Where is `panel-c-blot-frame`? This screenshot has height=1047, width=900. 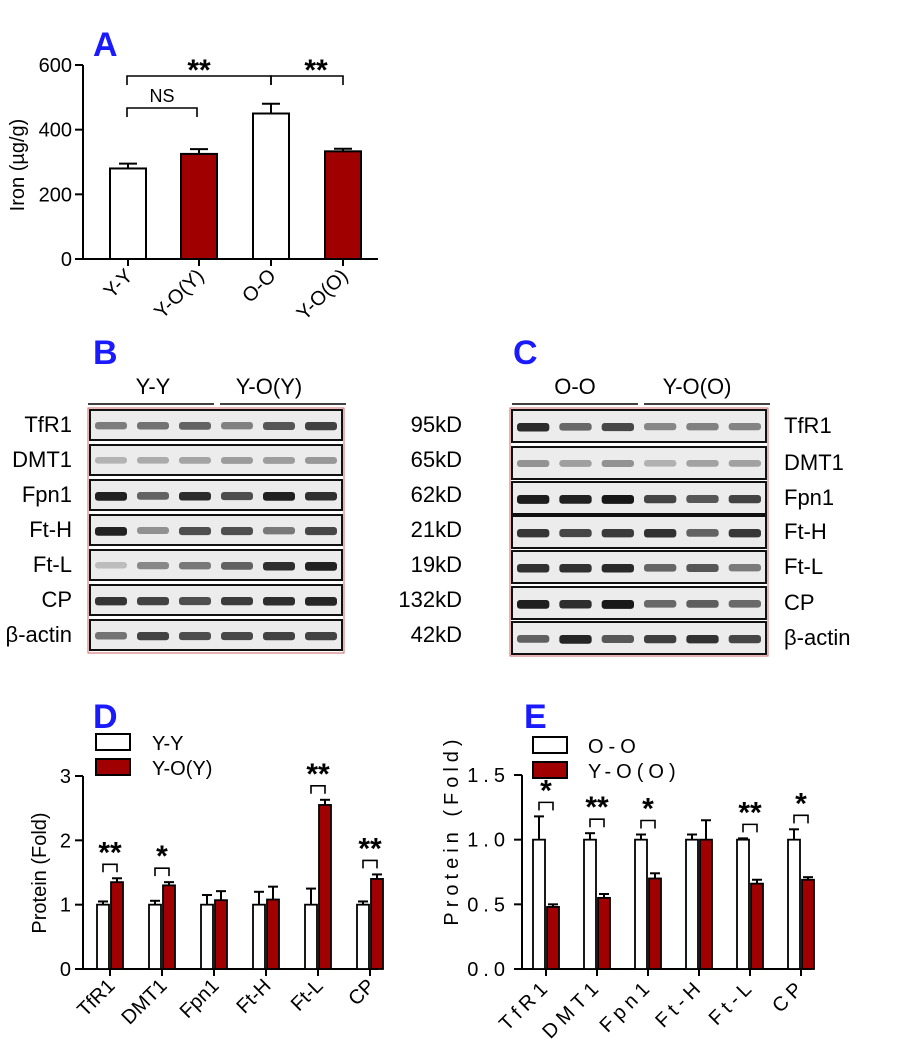
panel-c-blot-frame is located at coordinates (639, 532).